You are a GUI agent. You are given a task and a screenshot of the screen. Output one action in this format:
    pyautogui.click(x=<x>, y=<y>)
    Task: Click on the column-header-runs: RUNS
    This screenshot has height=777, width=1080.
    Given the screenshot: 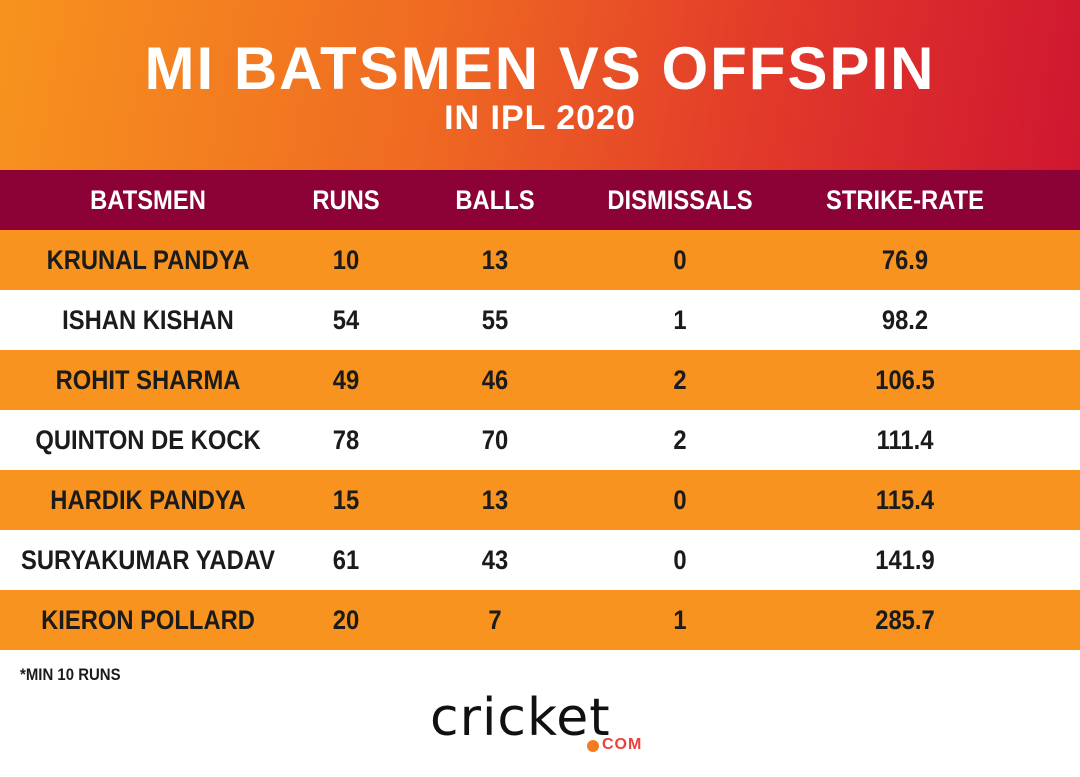 What is the action you would take?
    pyautogui.click(x=346, y=200)
    